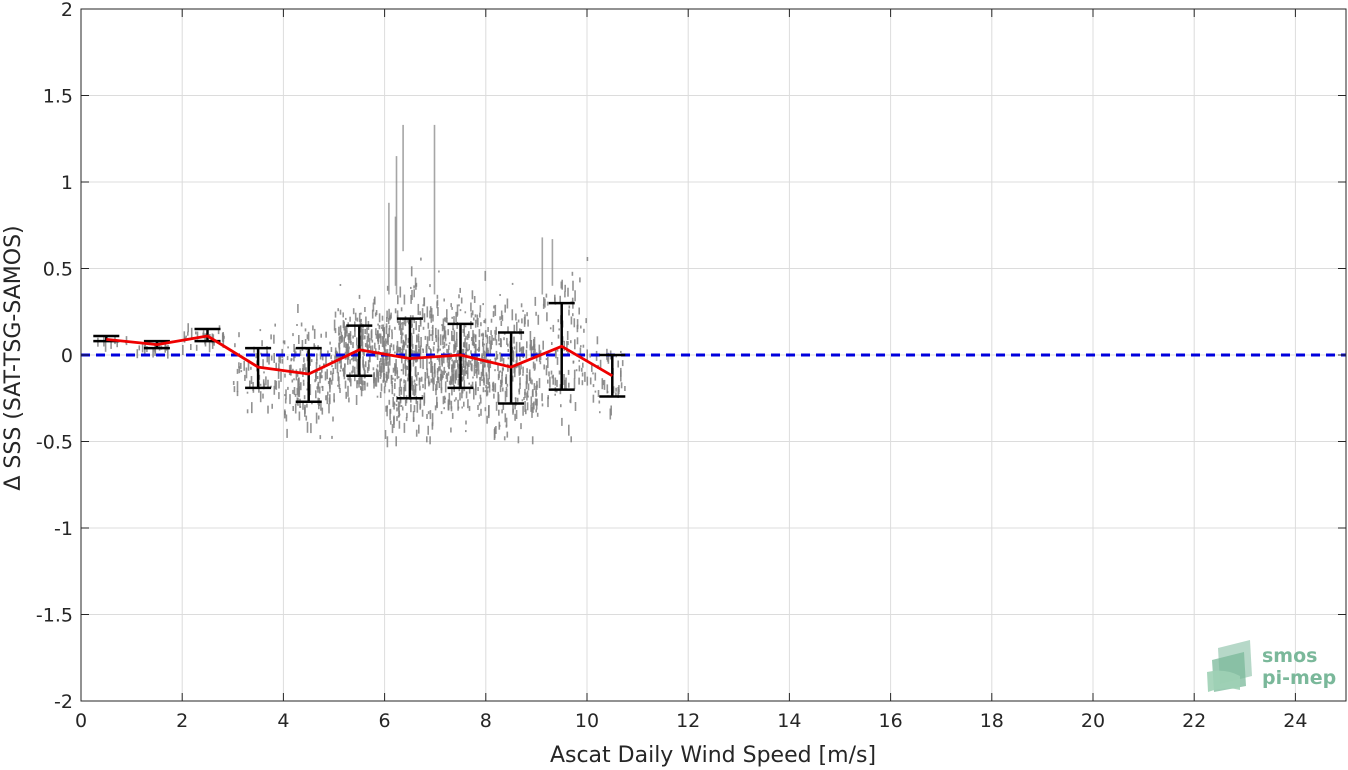 Image resolution: width=1348 pixels, height=770 pixels. Describe the element at coordinates (891, 721) in the screenshot. I see `x-tick-label: 16` at that location.